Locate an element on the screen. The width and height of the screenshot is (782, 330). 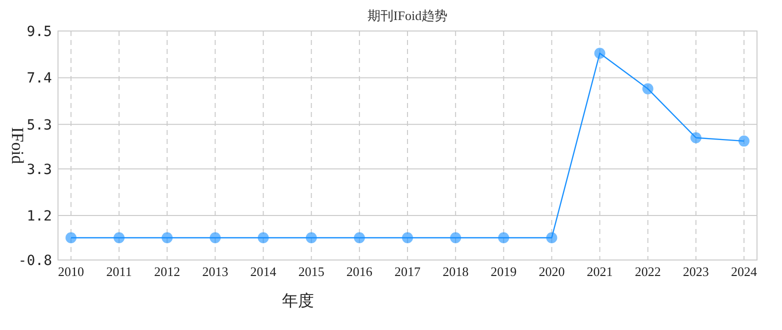
x-tick-label: 2018 is located at coordinates (455, 271).